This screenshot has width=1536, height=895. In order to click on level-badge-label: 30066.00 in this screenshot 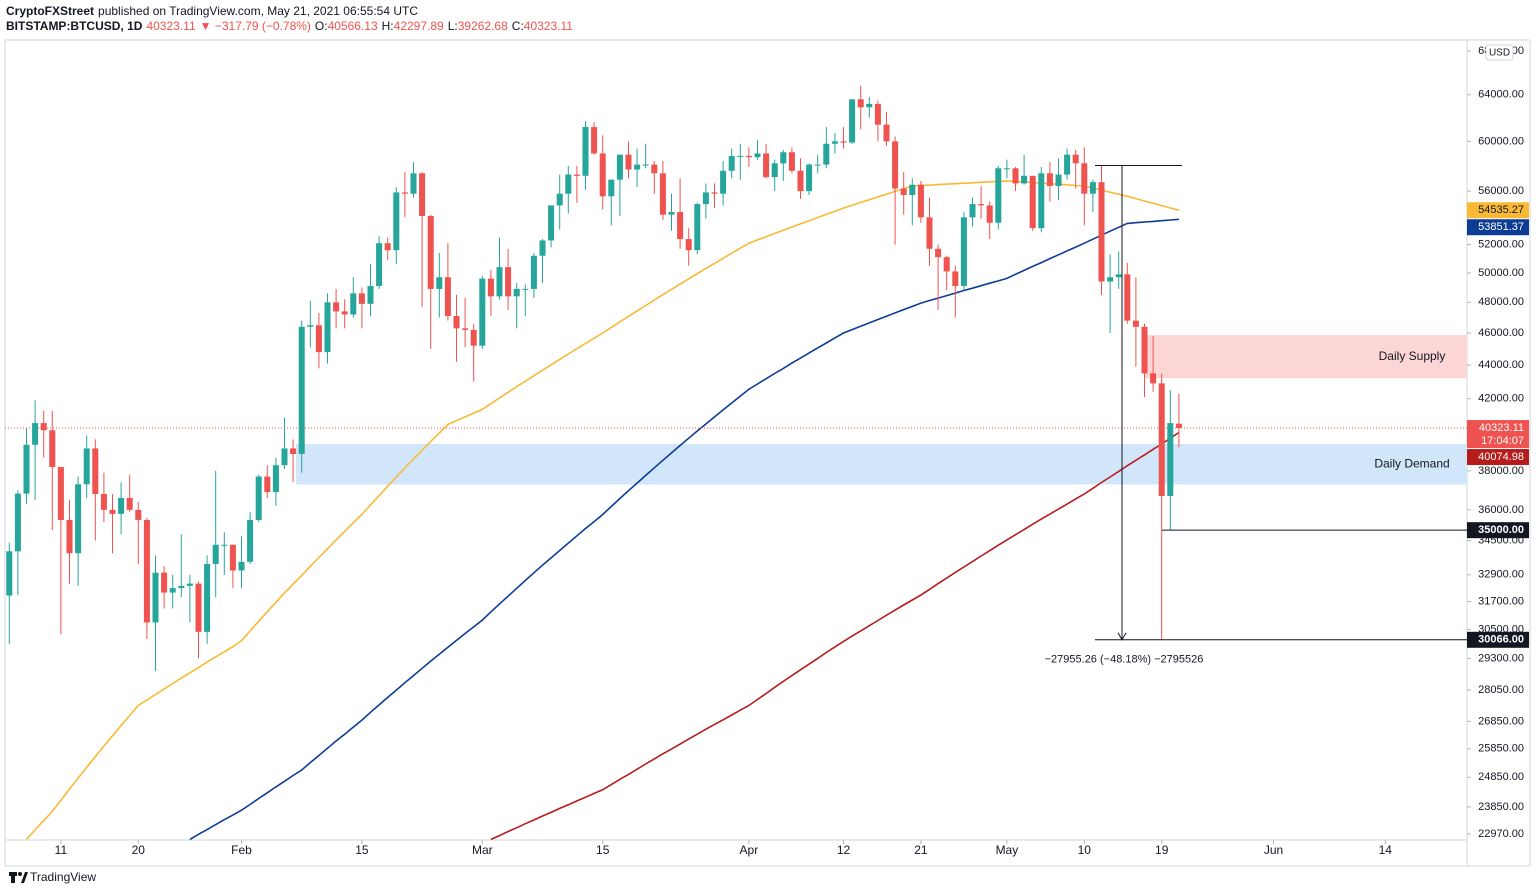, I will do `click(1501, 640)`.